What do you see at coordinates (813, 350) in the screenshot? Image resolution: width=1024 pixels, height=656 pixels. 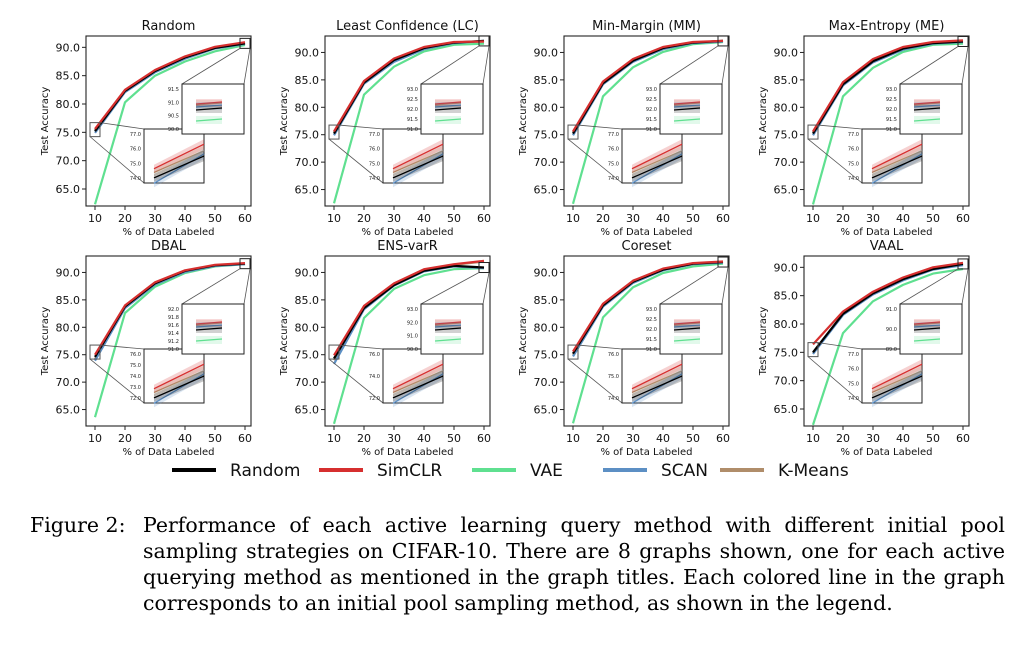 I see `zoom-box-start` at bounding box center [813, 350].